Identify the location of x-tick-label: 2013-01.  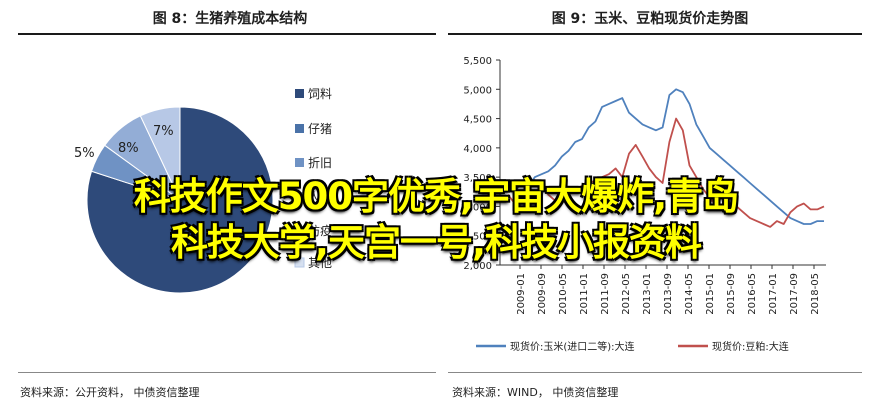
(647, 294).